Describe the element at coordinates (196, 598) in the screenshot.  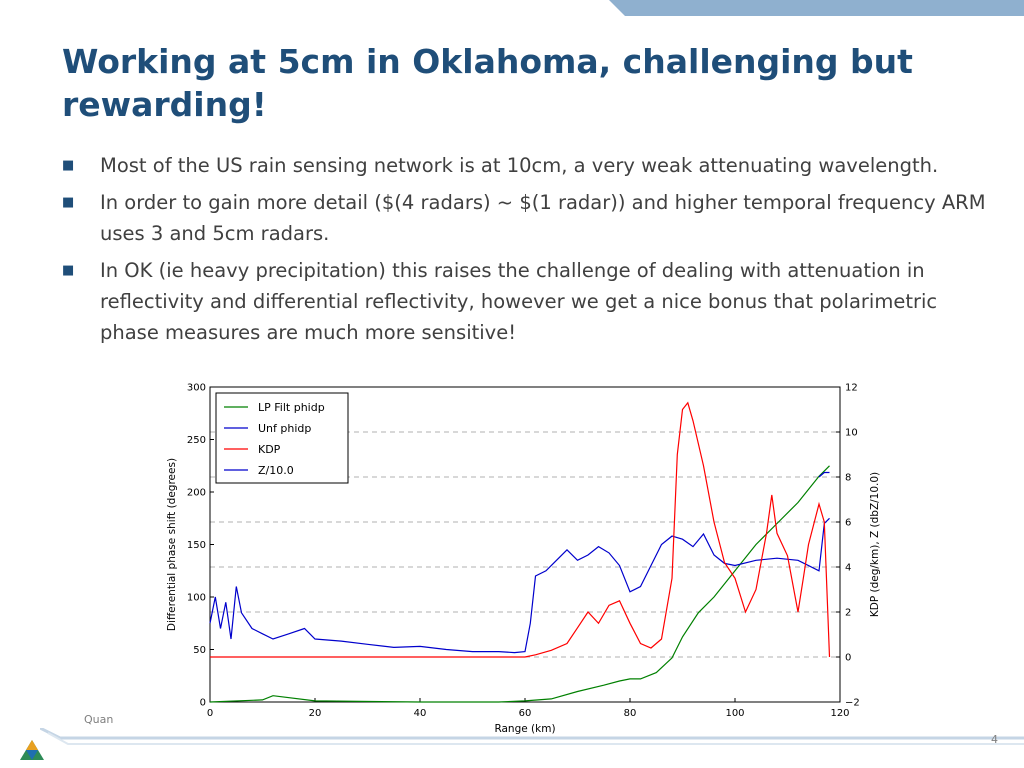
I see `y-tick-label: 100` at that location.